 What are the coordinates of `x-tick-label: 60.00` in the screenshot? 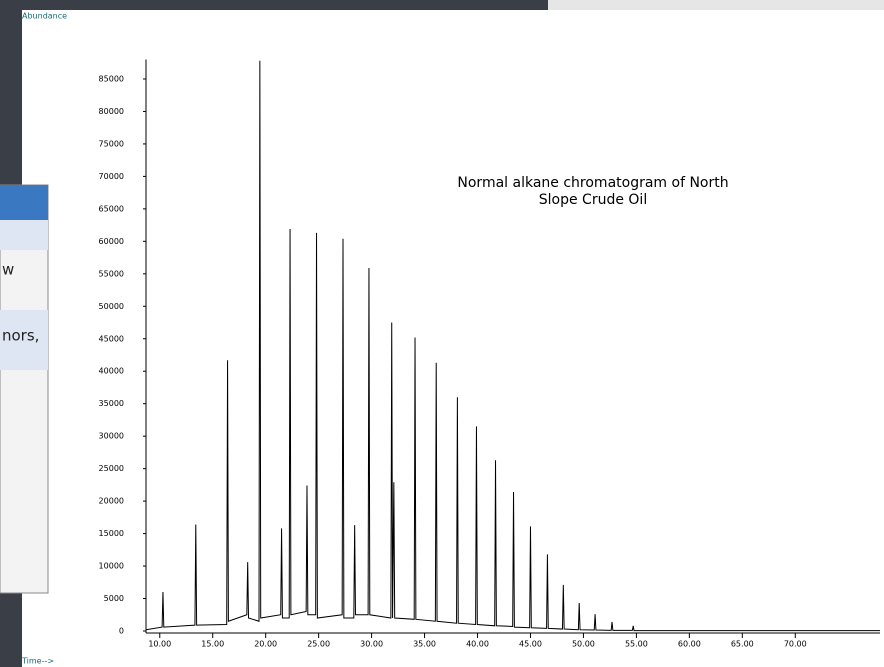 It's located at (689, 644).